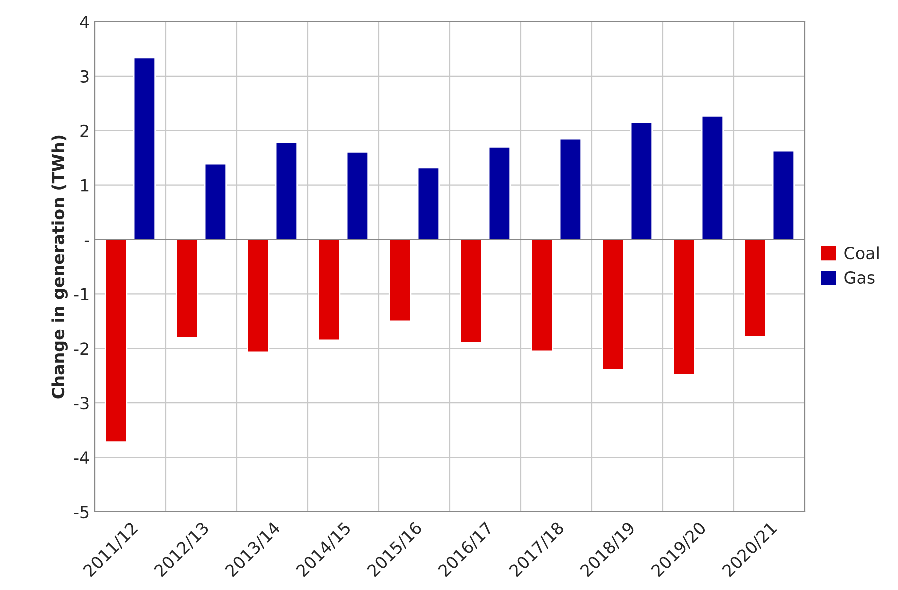  What do you see at coordinates (85, 186) in the screenshot?
I see `y-tick-label: 1` at bounding box center [85, 186].